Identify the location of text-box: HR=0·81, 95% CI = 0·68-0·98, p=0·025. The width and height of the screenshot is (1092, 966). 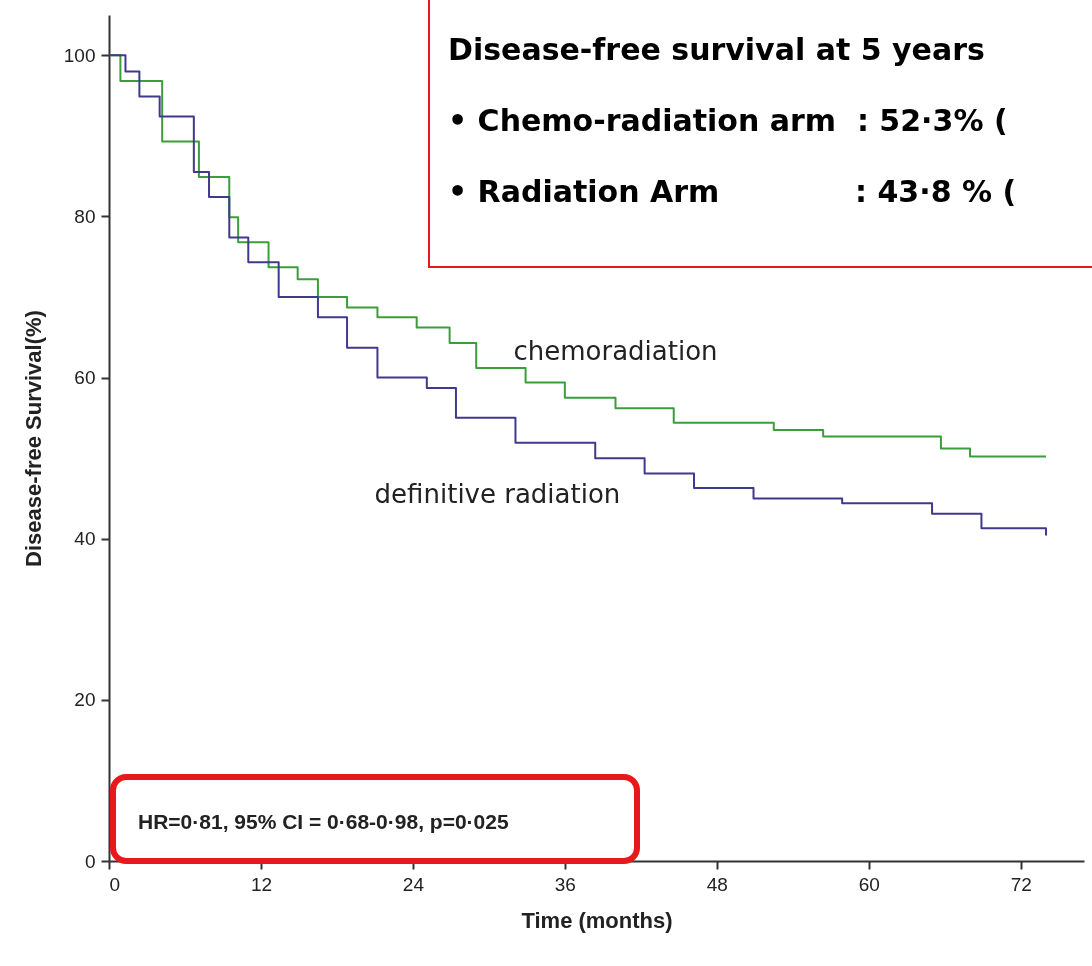
(375, 819).